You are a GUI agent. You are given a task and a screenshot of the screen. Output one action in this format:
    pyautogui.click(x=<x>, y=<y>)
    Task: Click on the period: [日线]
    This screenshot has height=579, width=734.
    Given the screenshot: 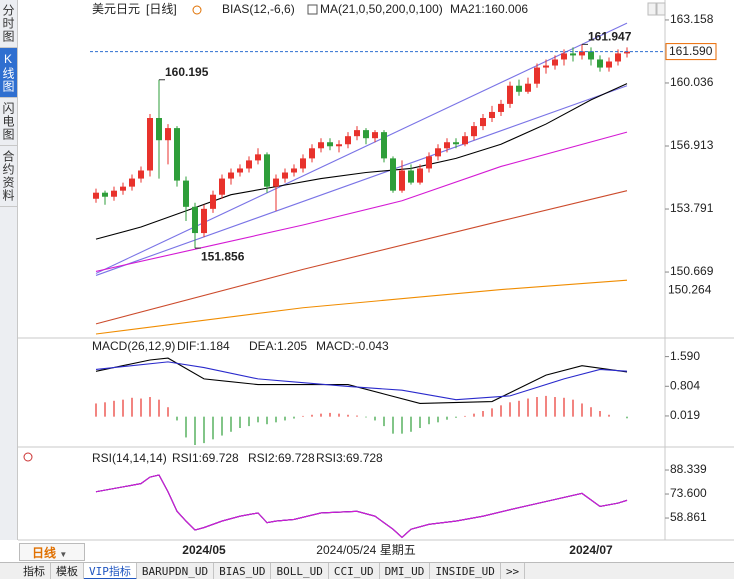 What is the action you would take?
    pyautogui.click(x=161, y=9)
    